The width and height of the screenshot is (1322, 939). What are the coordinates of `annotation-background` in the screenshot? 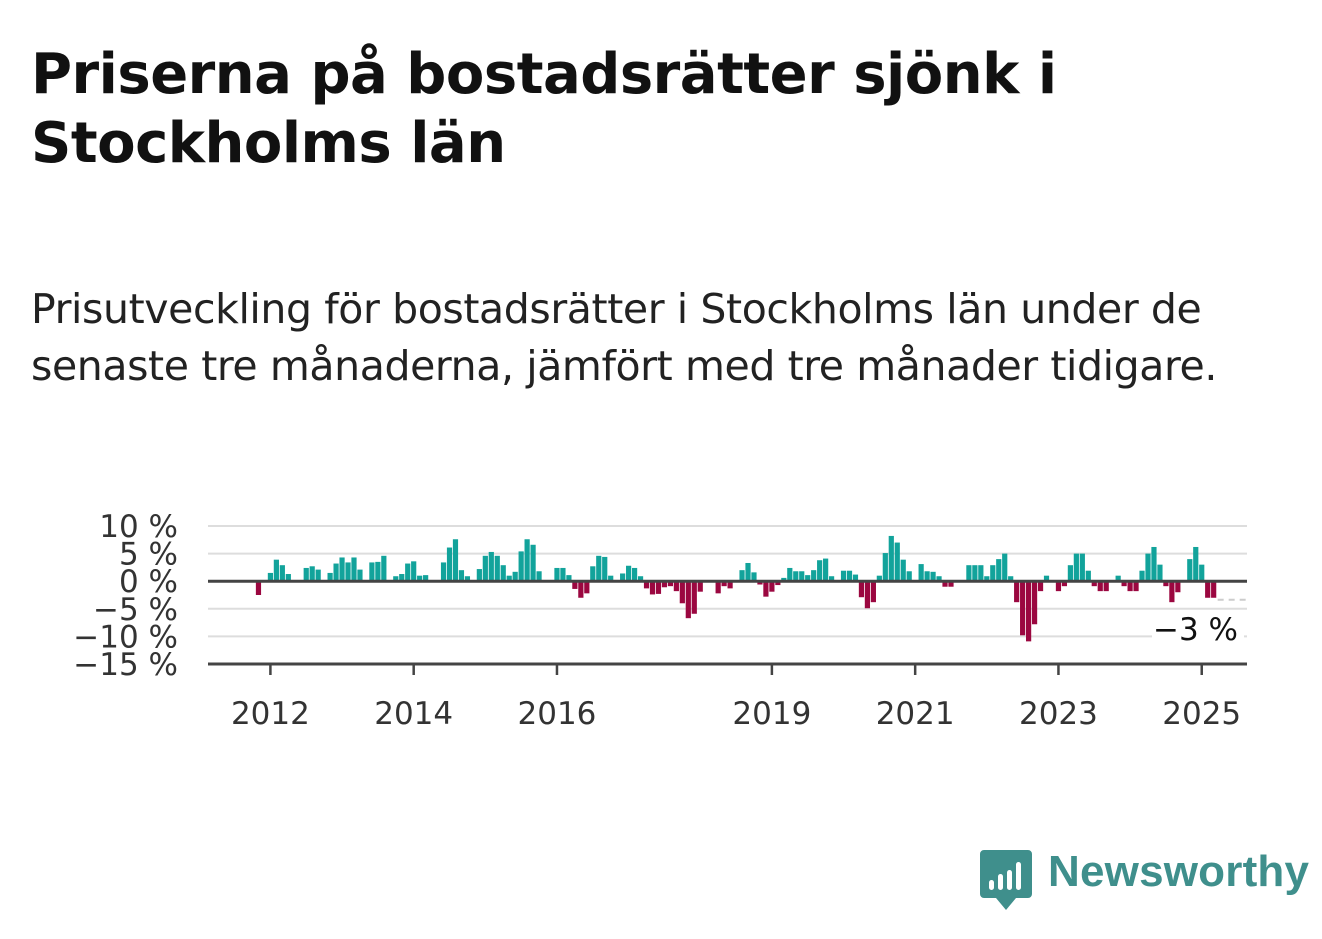 It's located at (1198, 630).